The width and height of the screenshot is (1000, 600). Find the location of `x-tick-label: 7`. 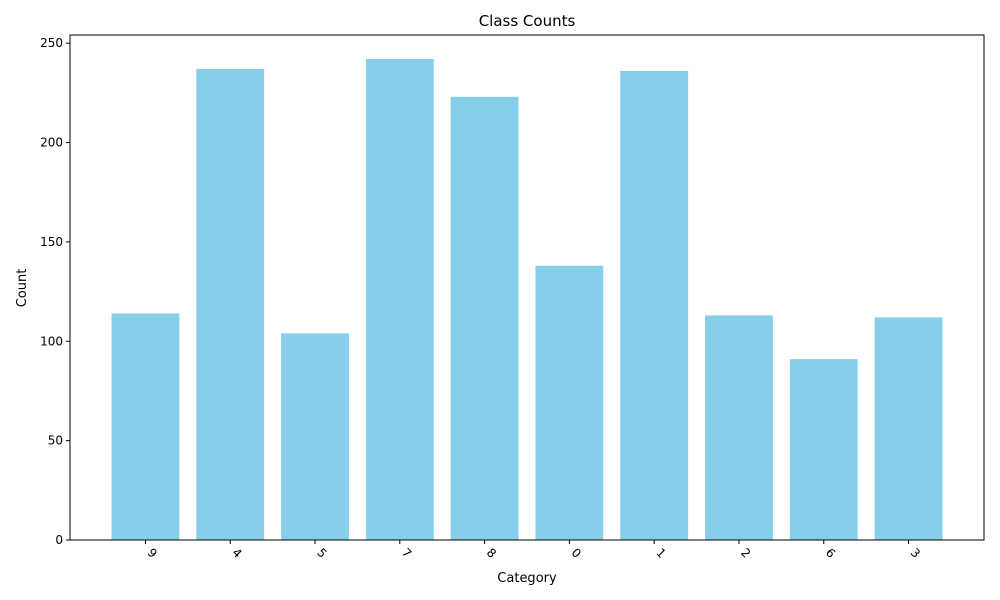

x-tick-label: 7 is located at coordinates (406, 553).